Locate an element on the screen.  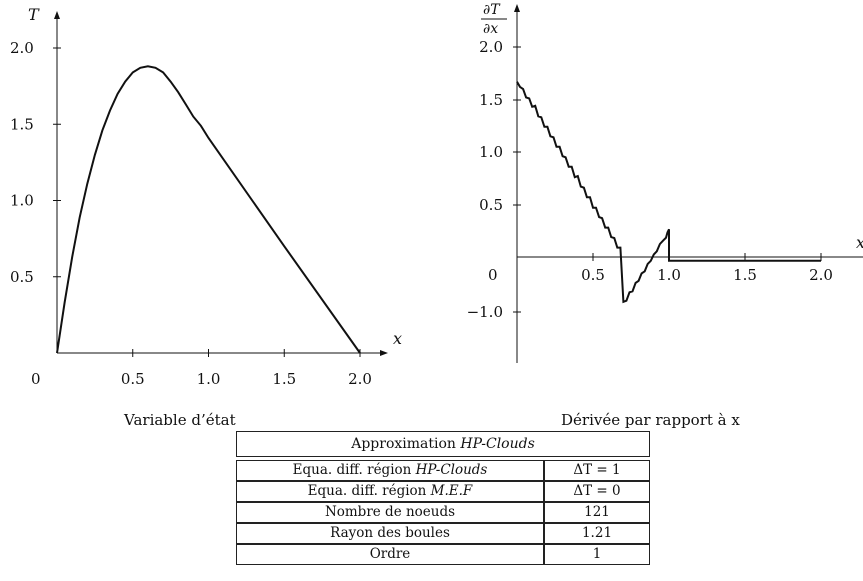
x-axis-arrow is located at coordinates (384, 353).